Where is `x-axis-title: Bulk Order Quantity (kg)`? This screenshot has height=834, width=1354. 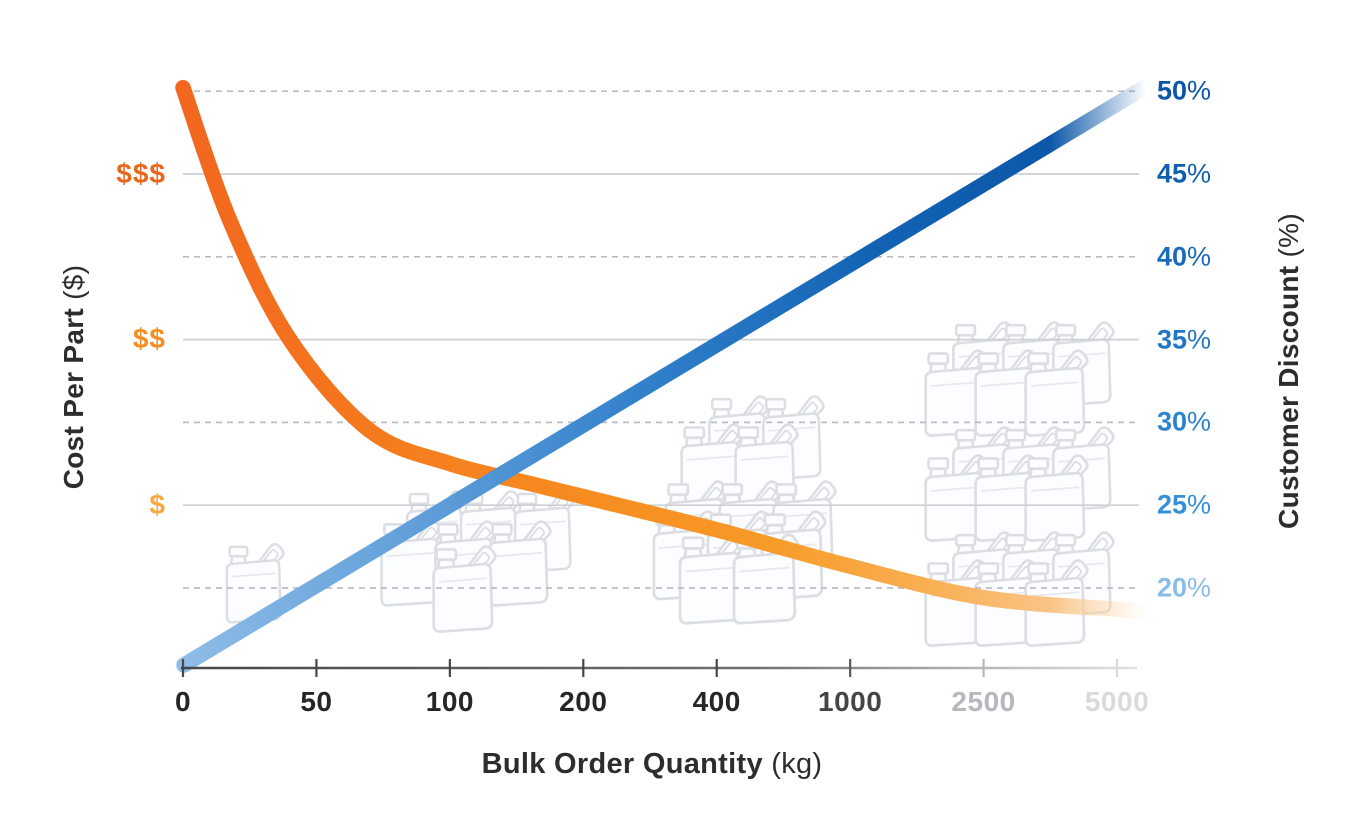 x-axis-title: Bulk Order Quantity (kg) is located at coordinates (652, 764).